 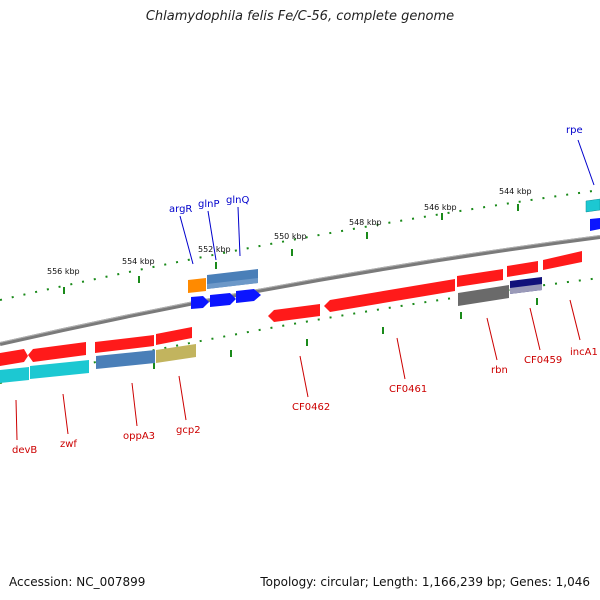 I want to click on scale-ticks-inner, so click(x=288, y=337).